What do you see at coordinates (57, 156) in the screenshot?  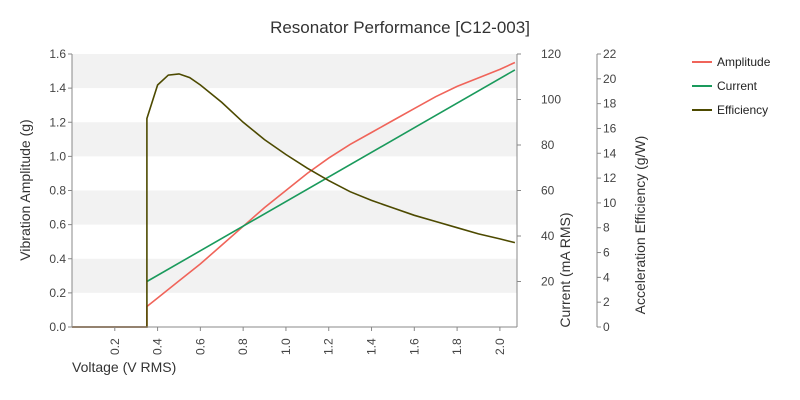 I see `y-left-tick-label: 1.0` at bounding box center [57, 156].